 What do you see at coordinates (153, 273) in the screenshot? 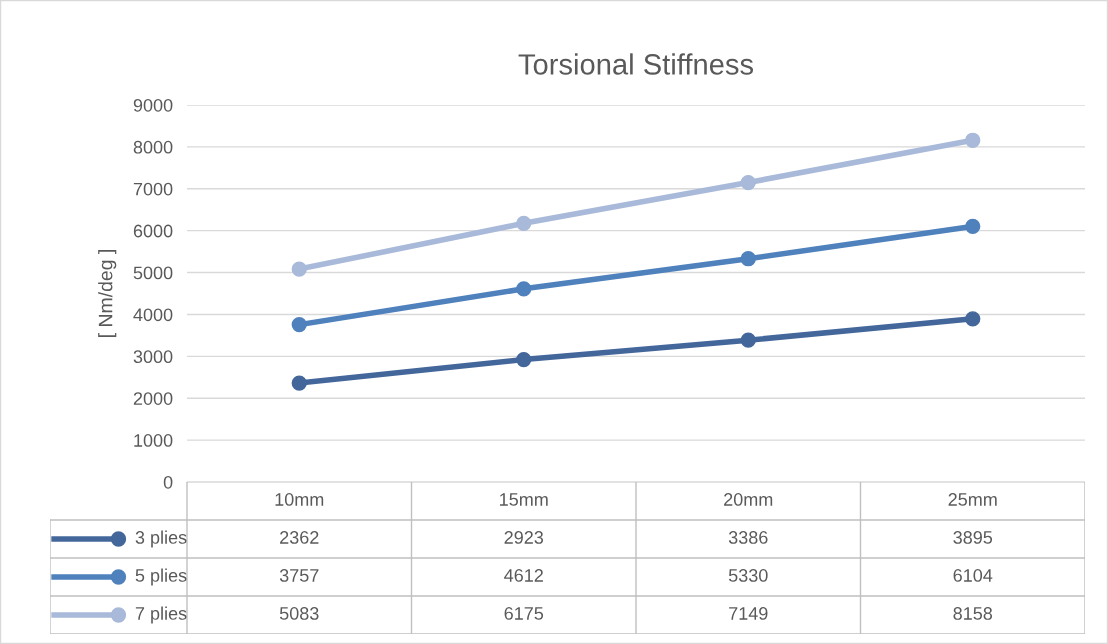
I see `y-tick-label: 5000` at bounding box center [153, 273].